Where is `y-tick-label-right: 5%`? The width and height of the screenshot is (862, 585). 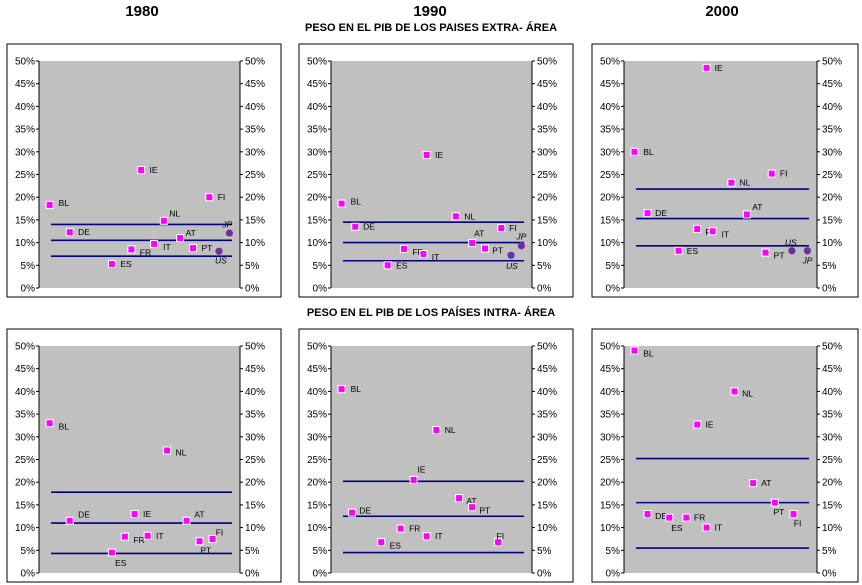
y-tick-label-right: 5% is located at coordinates (829, 266).